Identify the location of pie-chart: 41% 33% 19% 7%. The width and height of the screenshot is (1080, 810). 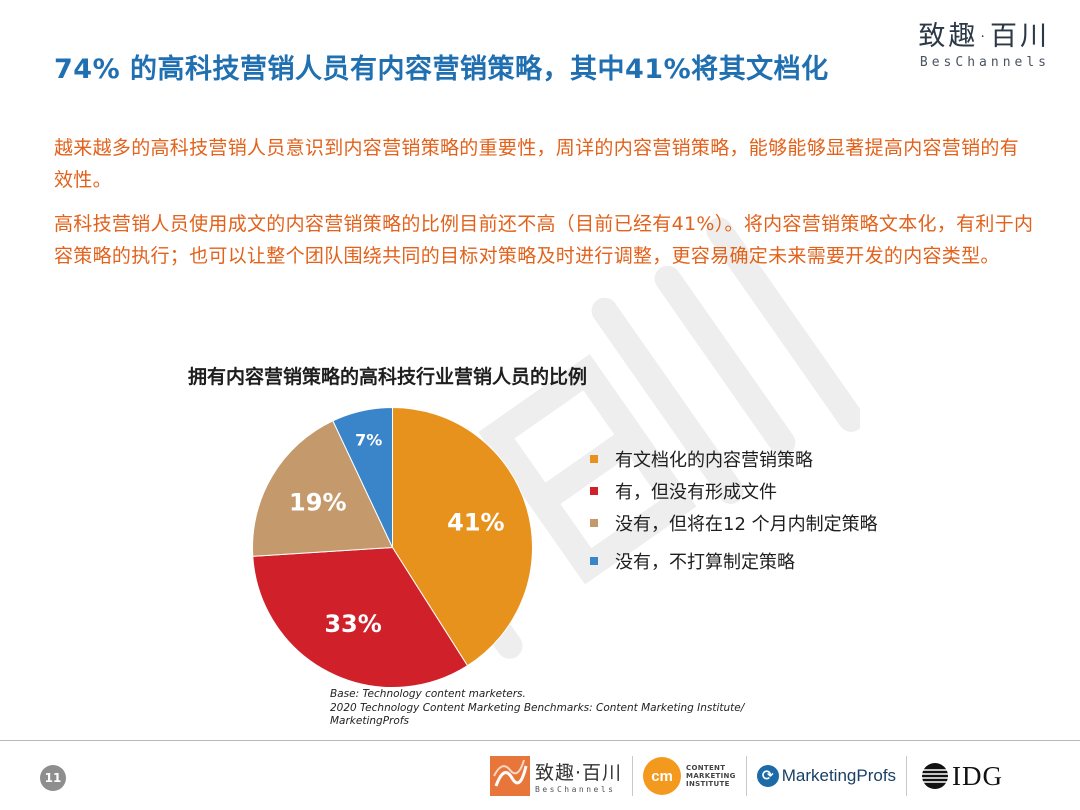
(392, 547).